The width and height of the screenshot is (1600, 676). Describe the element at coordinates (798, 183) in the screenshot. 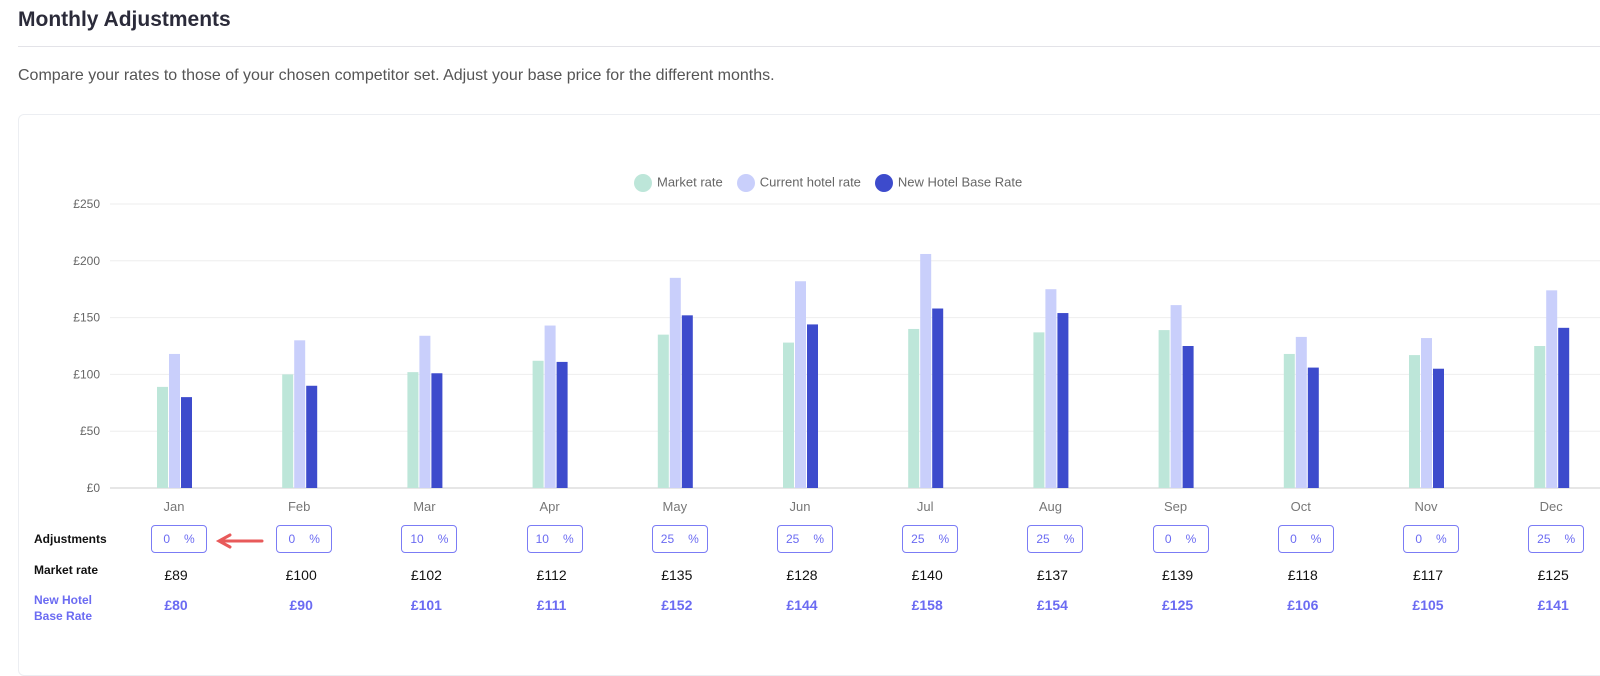

I see `legend-item-current: Current hotel rate` at that location.